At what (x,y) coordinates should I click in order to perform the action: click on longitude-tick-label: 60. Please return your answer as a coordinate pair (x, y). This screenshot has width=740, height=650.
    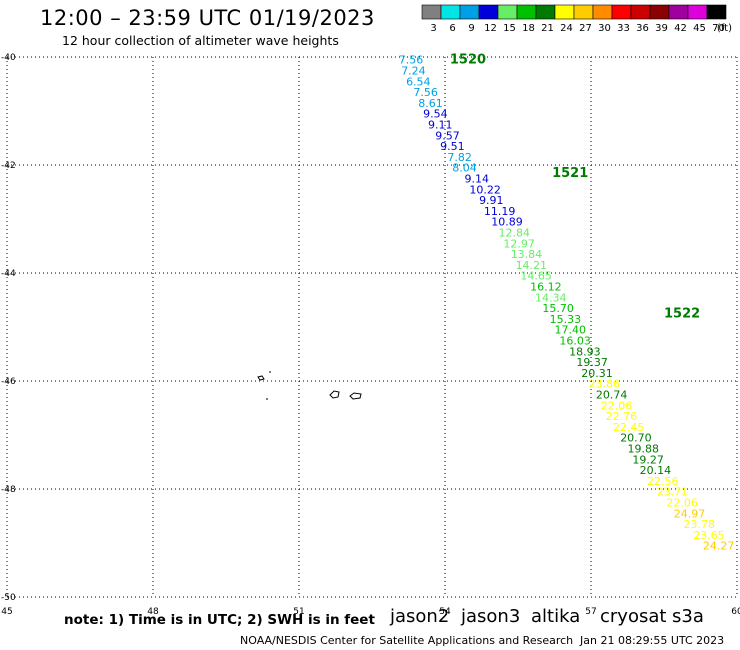
    Looking at the image, I should click on (735, 612).